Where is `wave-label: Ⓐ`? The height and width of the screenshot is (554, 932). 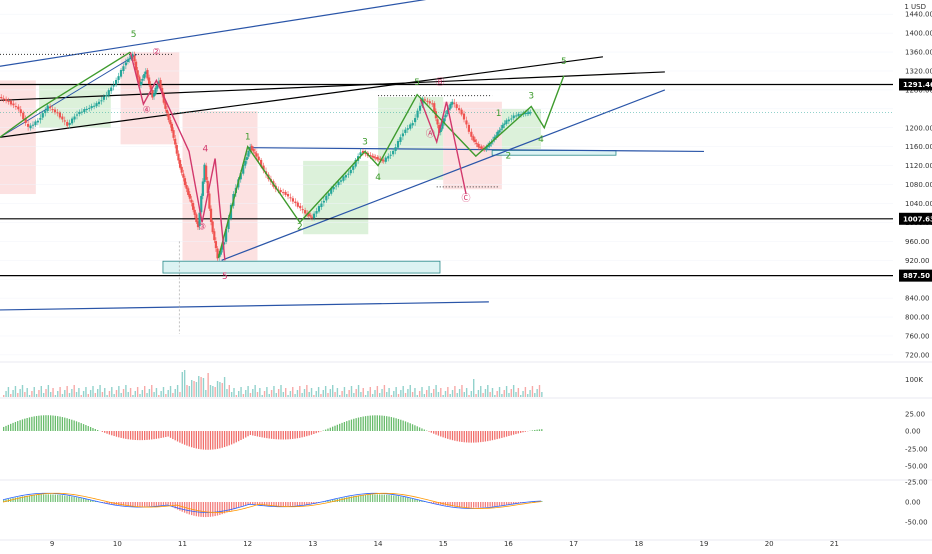 wave-label: Ⓐ is located at coordinates (430, 133).